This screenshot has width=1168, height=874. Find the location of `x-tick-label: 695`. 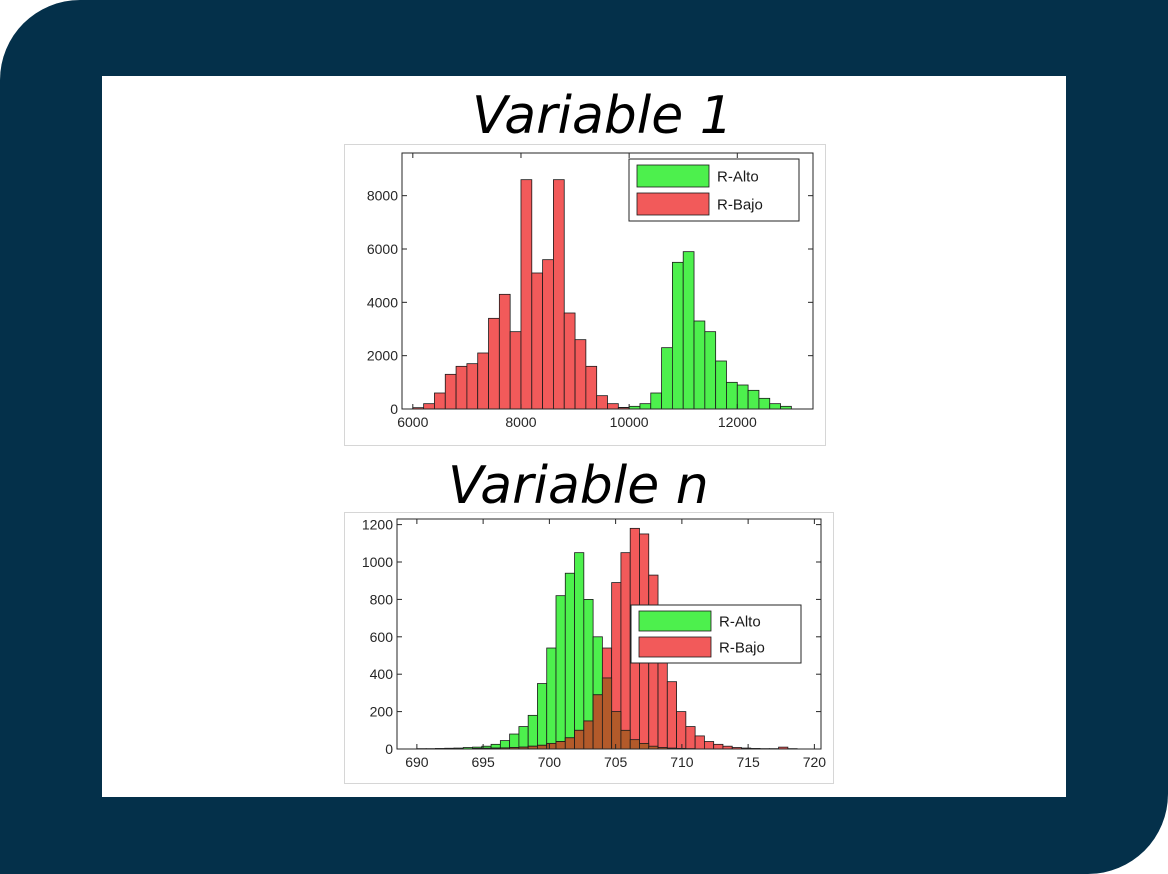

x-tick-label: 695 is located at coordinates (483, 762).